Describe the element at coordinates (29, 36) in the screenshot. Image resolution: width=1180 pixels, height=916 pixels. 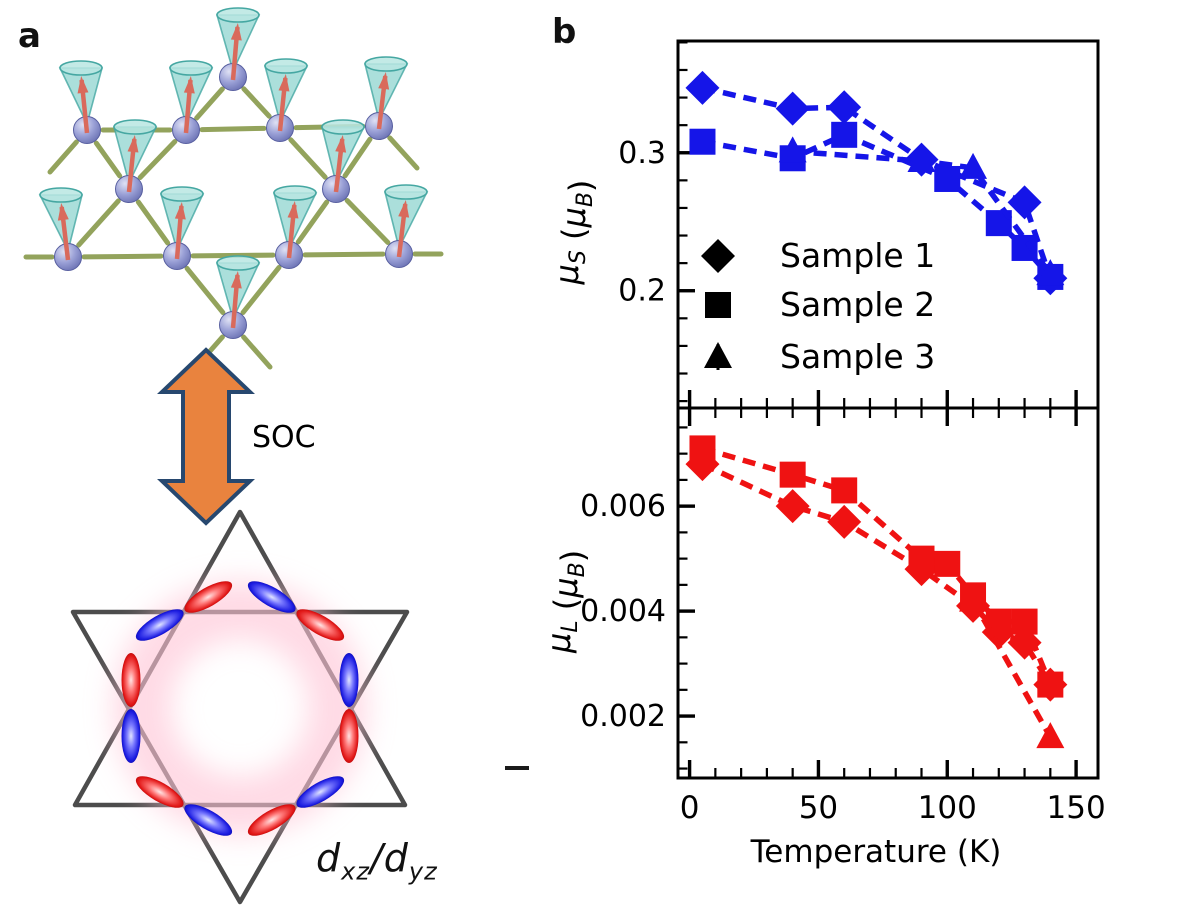
I see `panel-a-label: a` at that location.